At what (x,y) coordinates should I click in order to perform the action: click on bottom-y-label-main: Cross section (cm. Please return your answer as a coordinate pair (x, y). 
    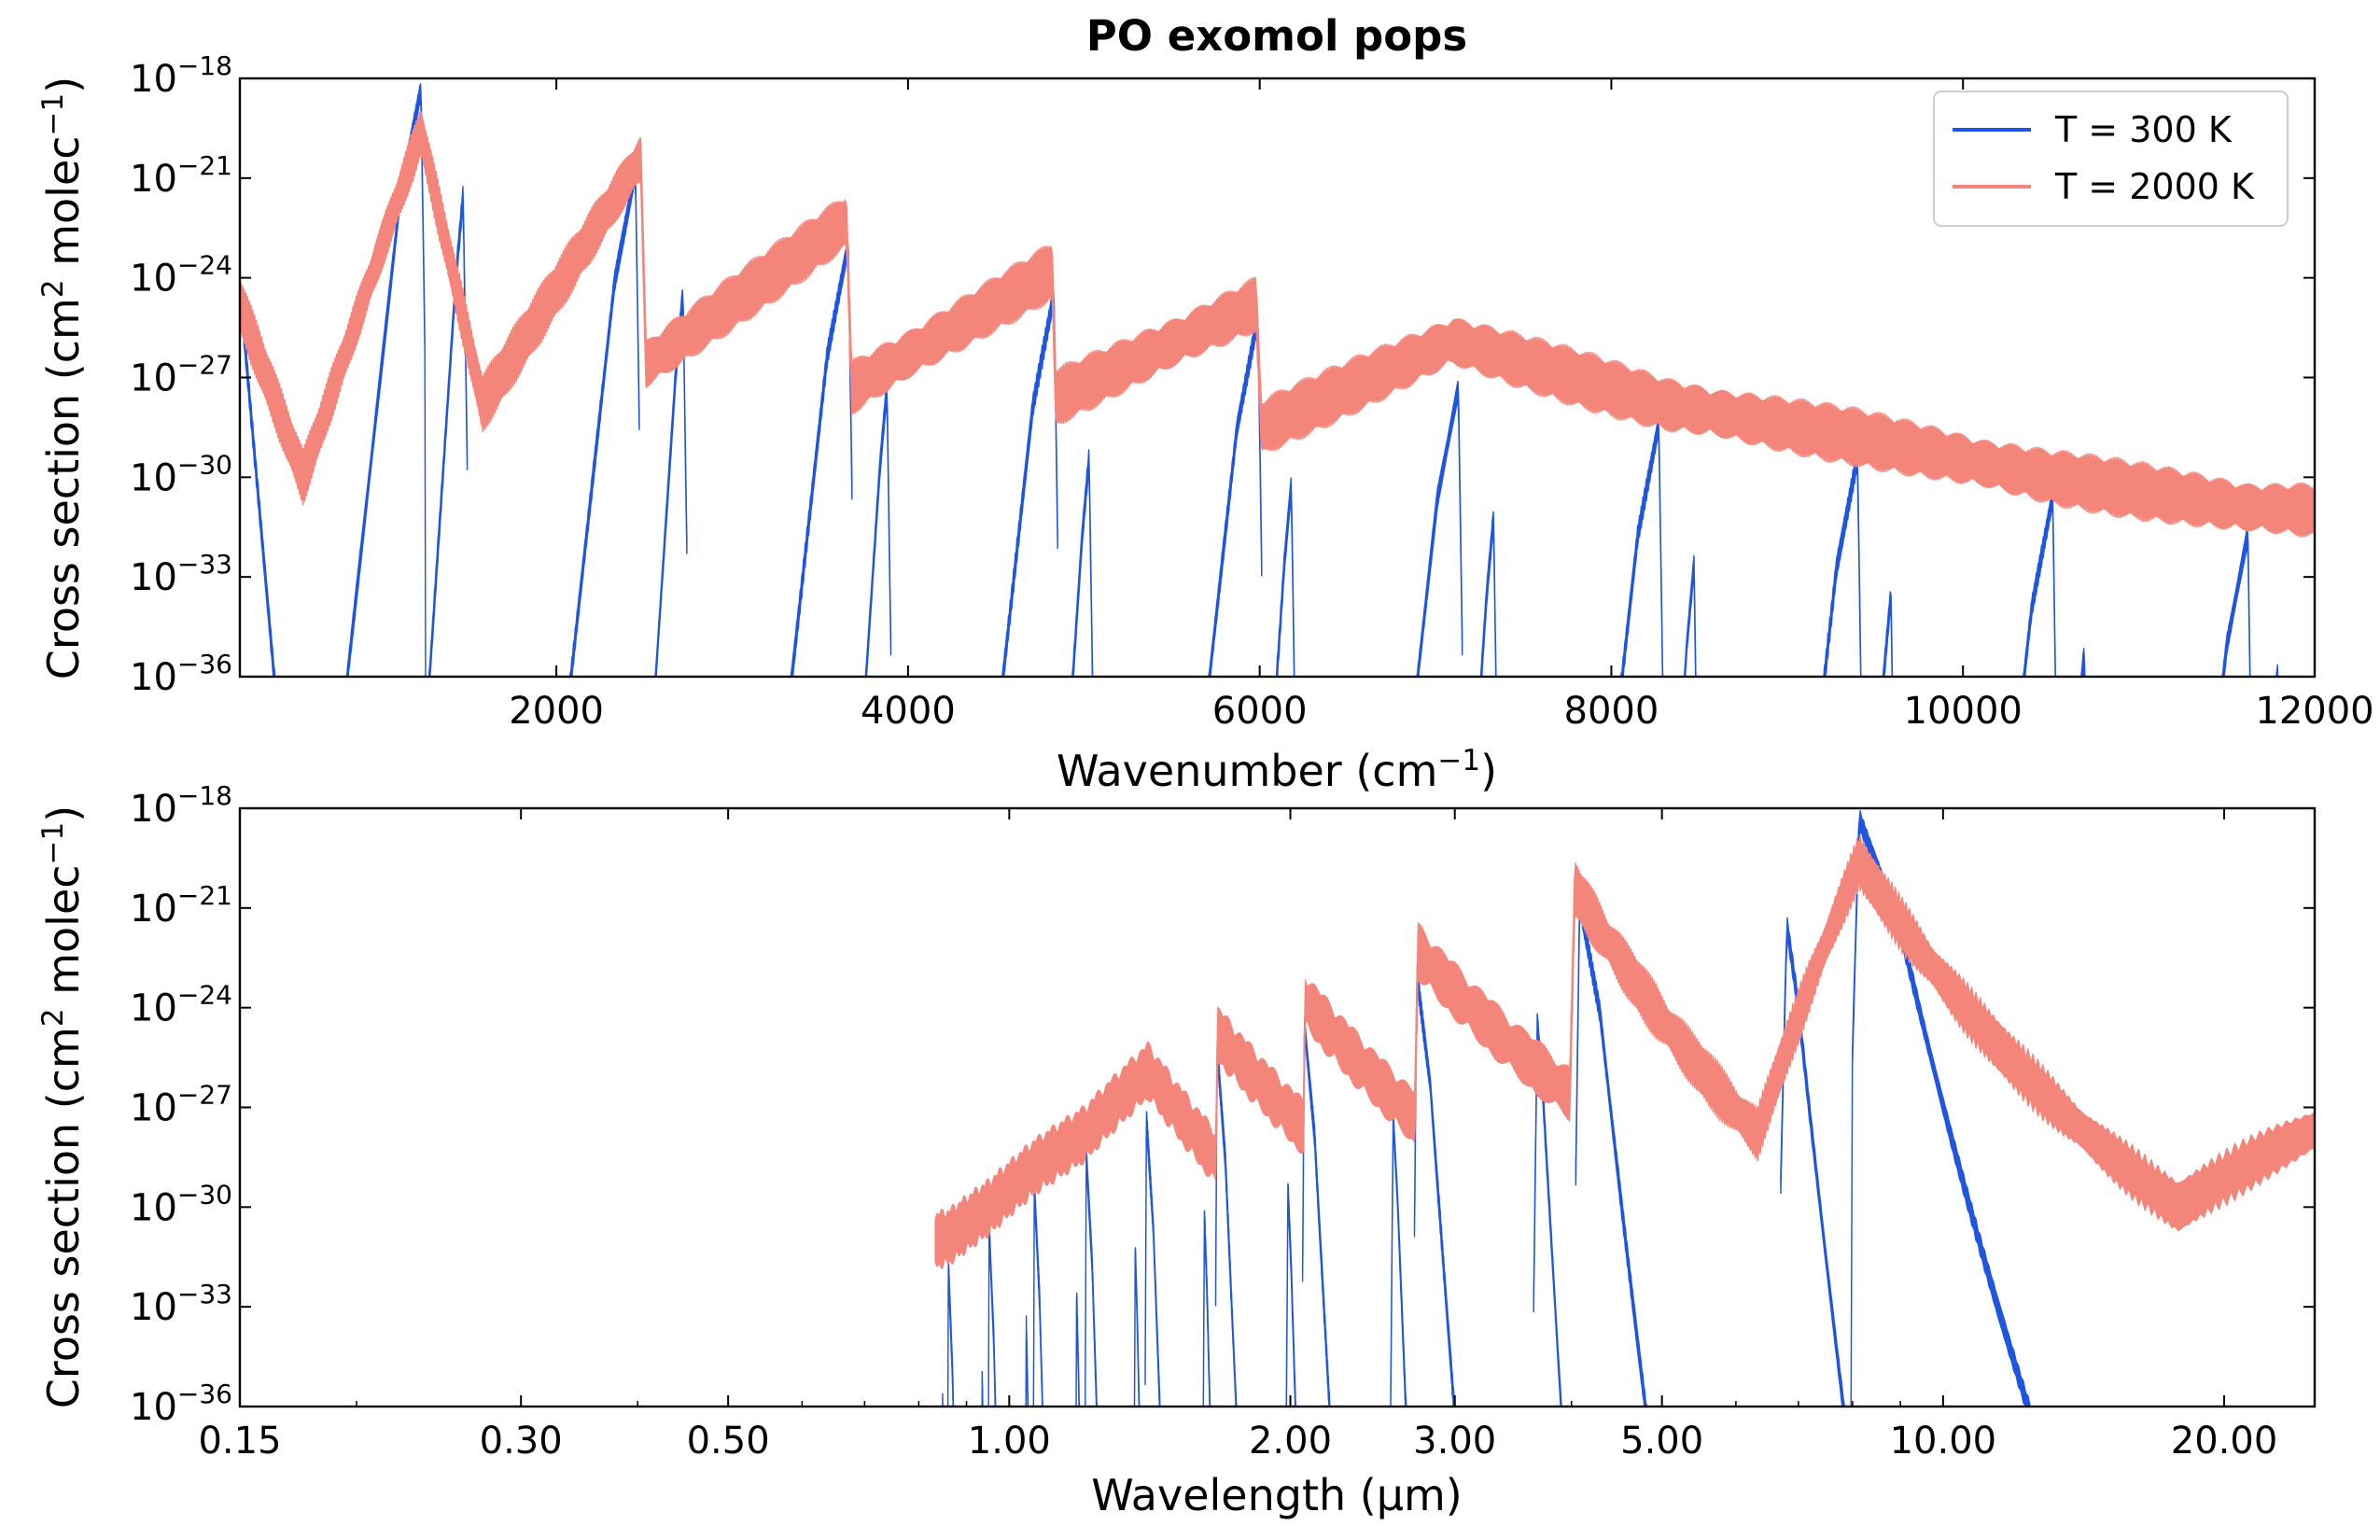
    Looking at the image, I should click on (63, 1217).